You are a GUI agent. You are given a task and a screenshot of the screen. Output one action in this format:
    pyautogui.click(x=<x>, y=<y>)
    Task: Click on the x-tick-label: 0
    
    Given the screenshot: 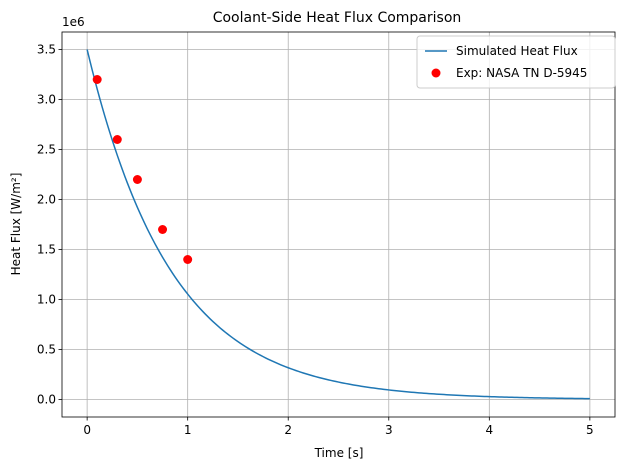 What is the action you would take?
    pyautogui.click(x=87, y=430)
    